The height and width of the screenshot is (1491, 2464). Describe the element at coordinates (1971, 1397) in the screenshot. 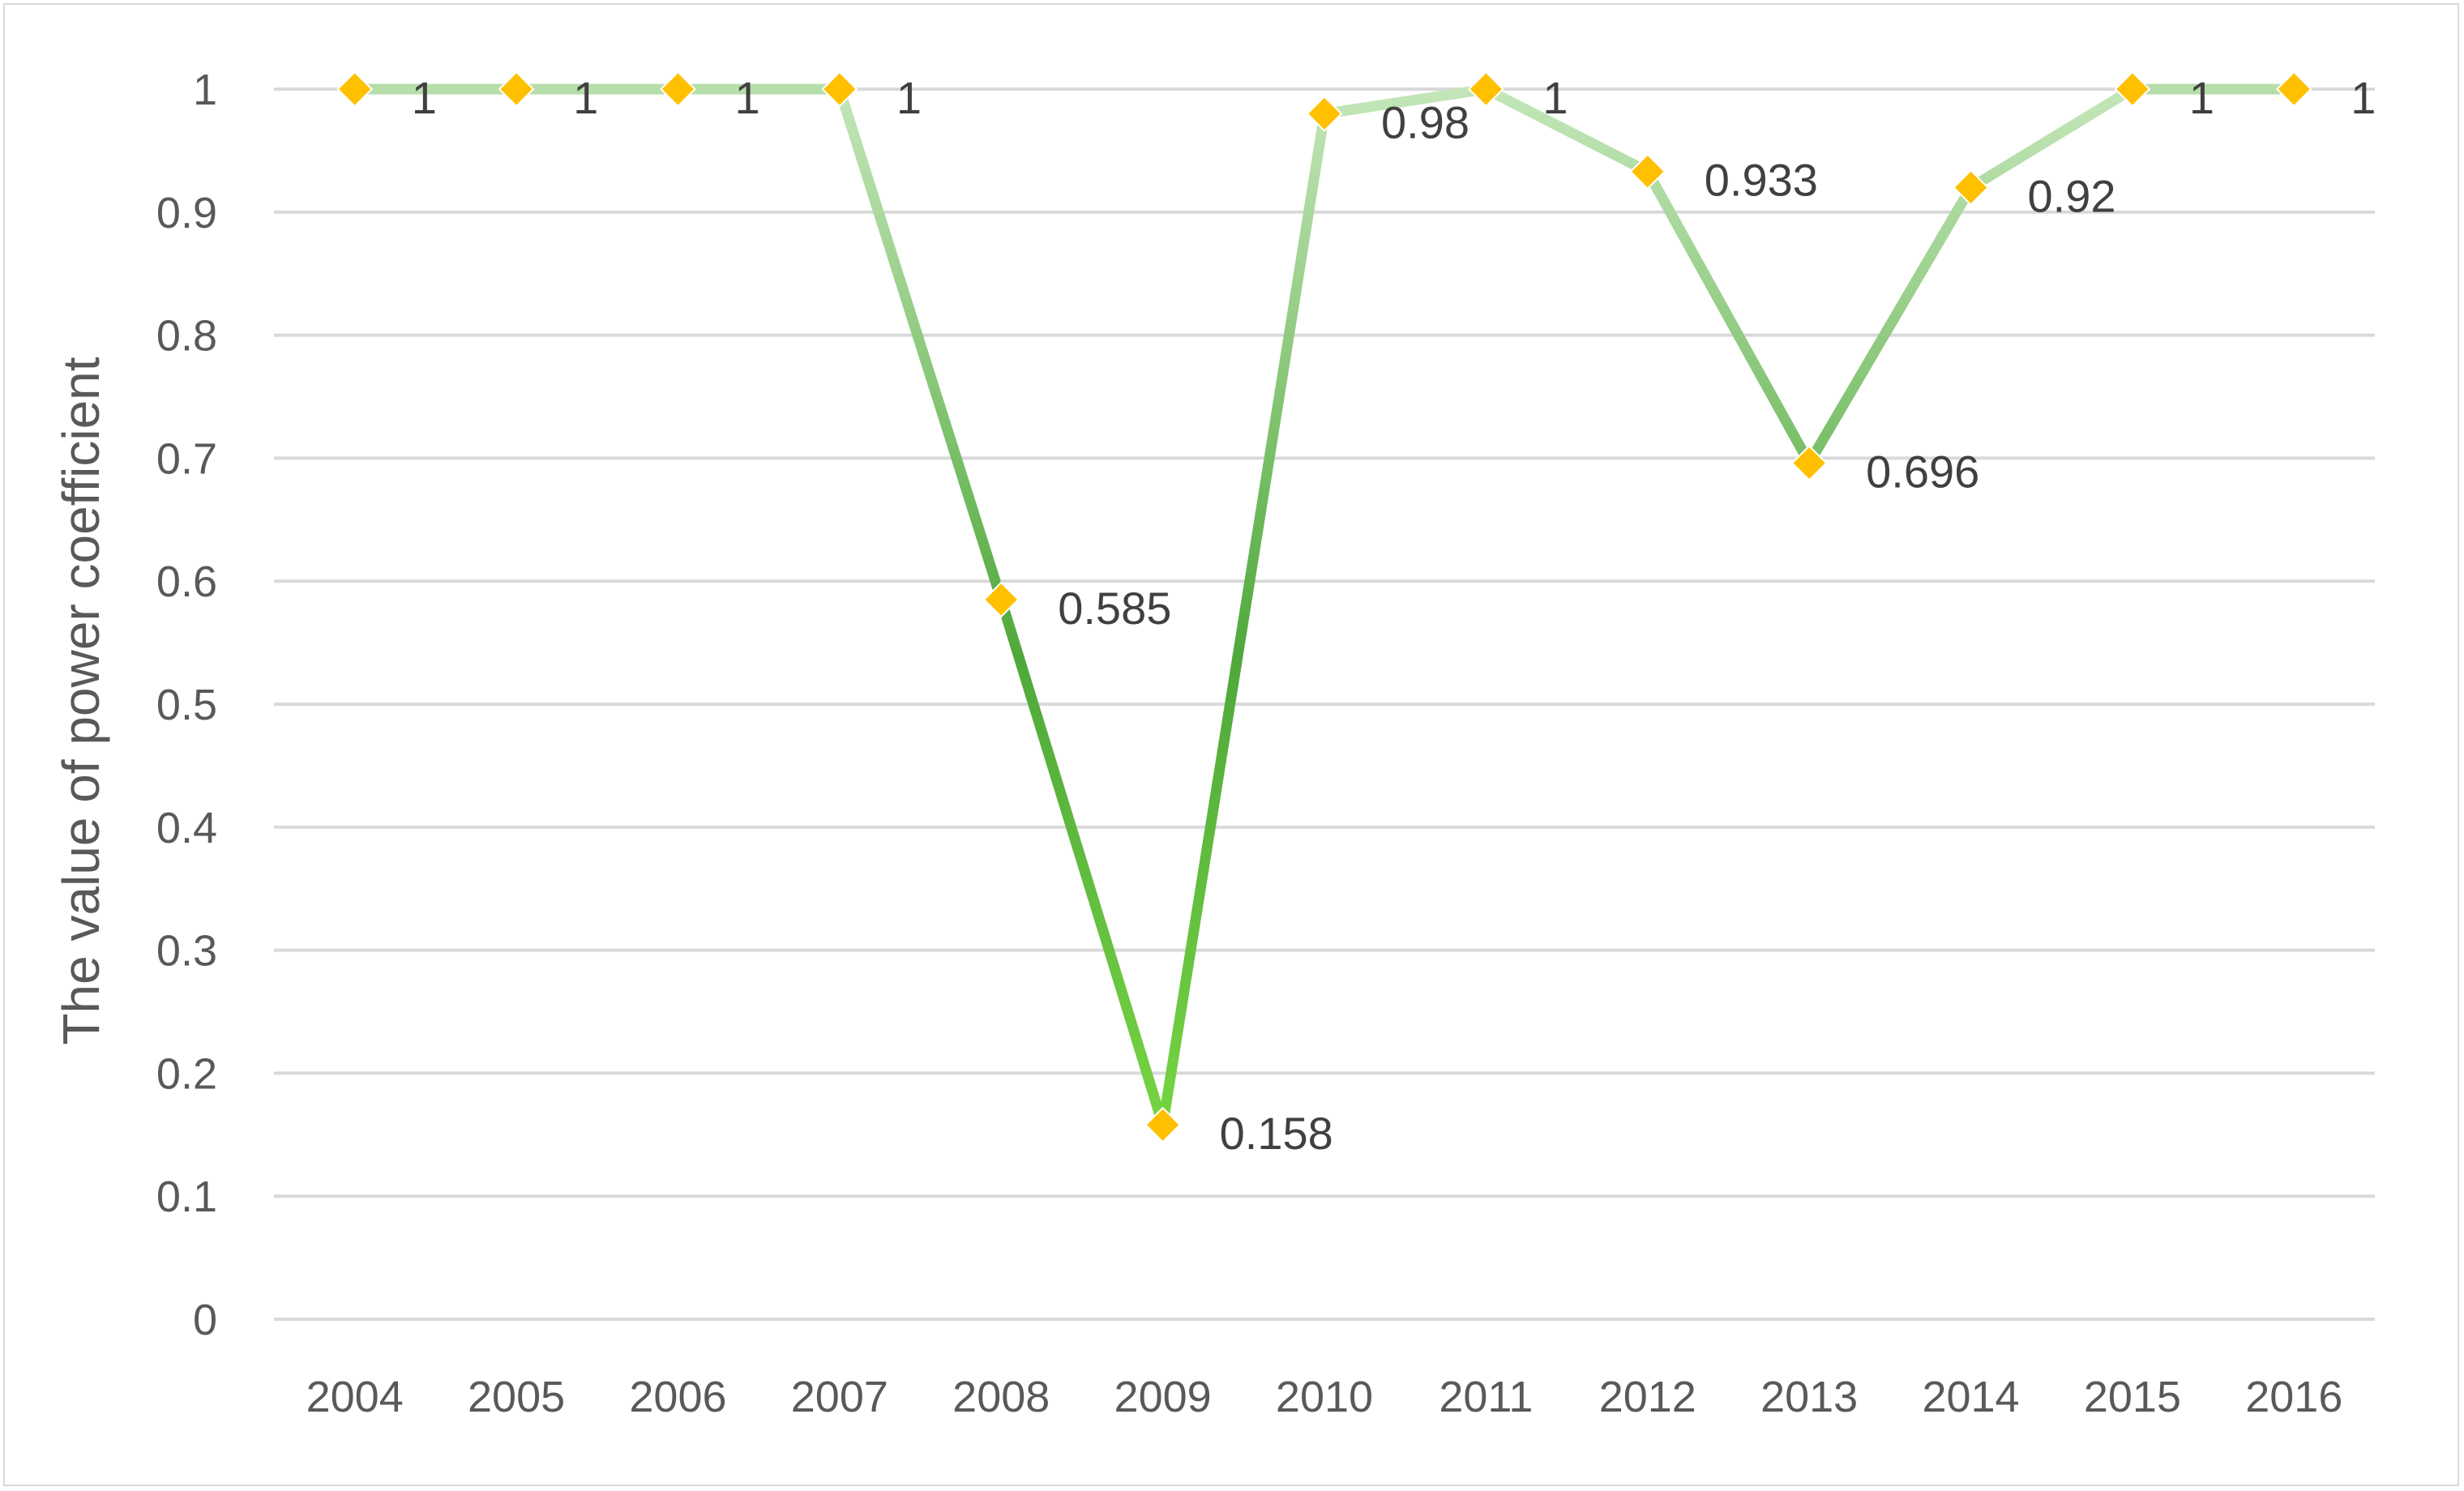

I see `x-tick-label: 2014` at that location.